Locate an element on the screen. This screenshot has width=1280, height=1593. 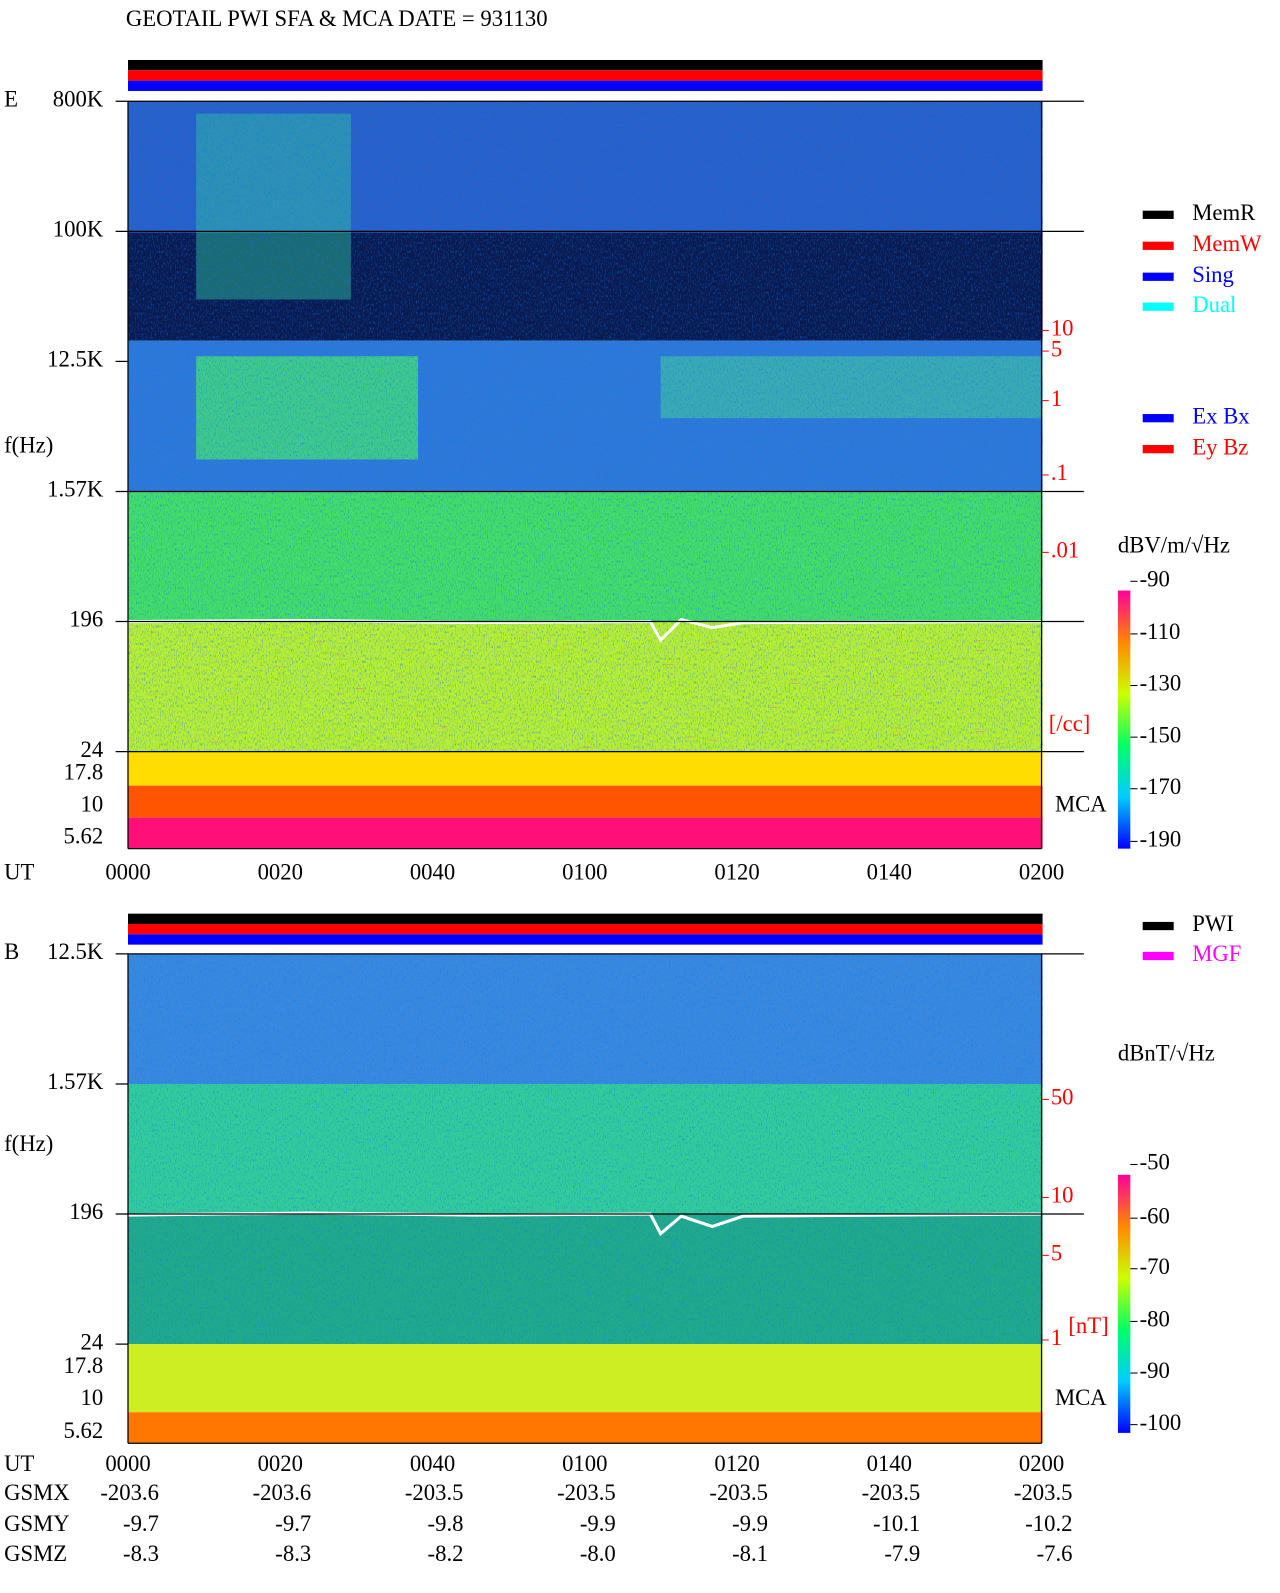
mca-tick-label: 10 is located at coordinates (92, 1397).